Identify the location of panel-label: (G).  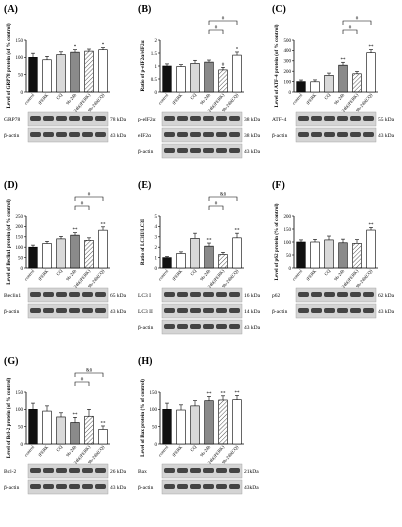
(11, 361).